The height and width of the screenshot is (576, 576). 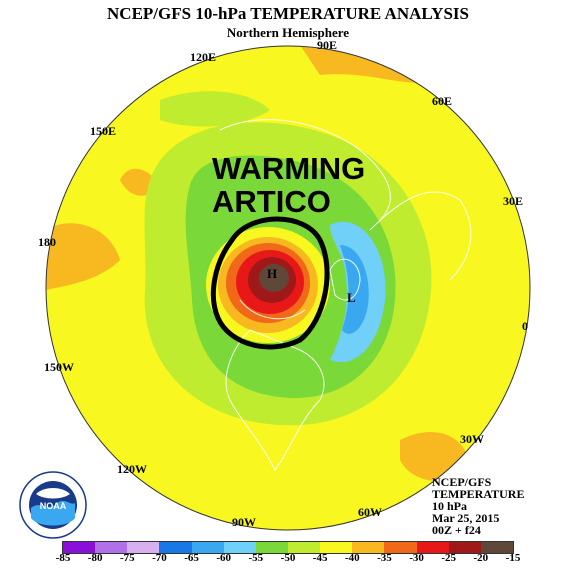 What do you see at coordinates (442, 101) in the screenshot?
I see `longitude-label-60e: 60E` at bounding box center [442, 101].